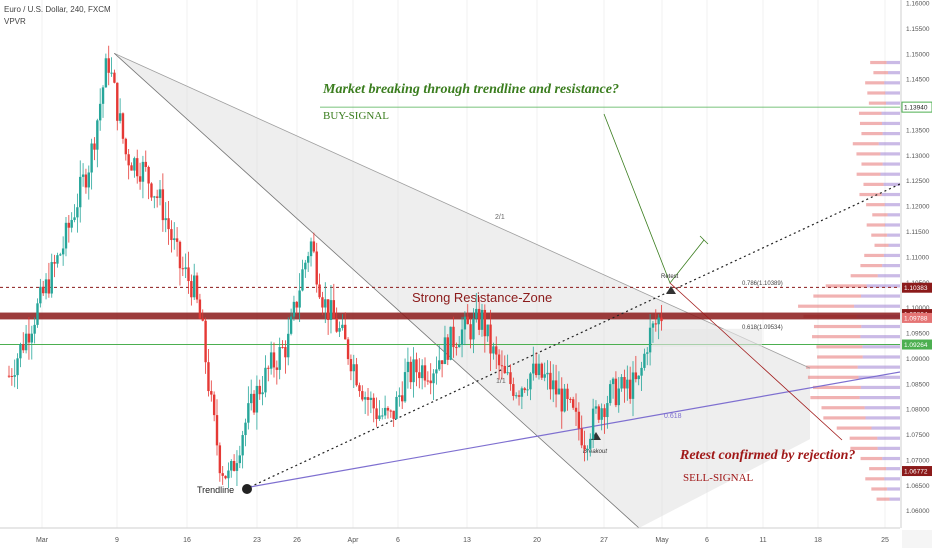 Image resolution: width=932 pixels, height=550 pixels. Describe the element at coordinates (918, 80) in the screenshot. I see `price-tick-17: 1.14500` at that location.